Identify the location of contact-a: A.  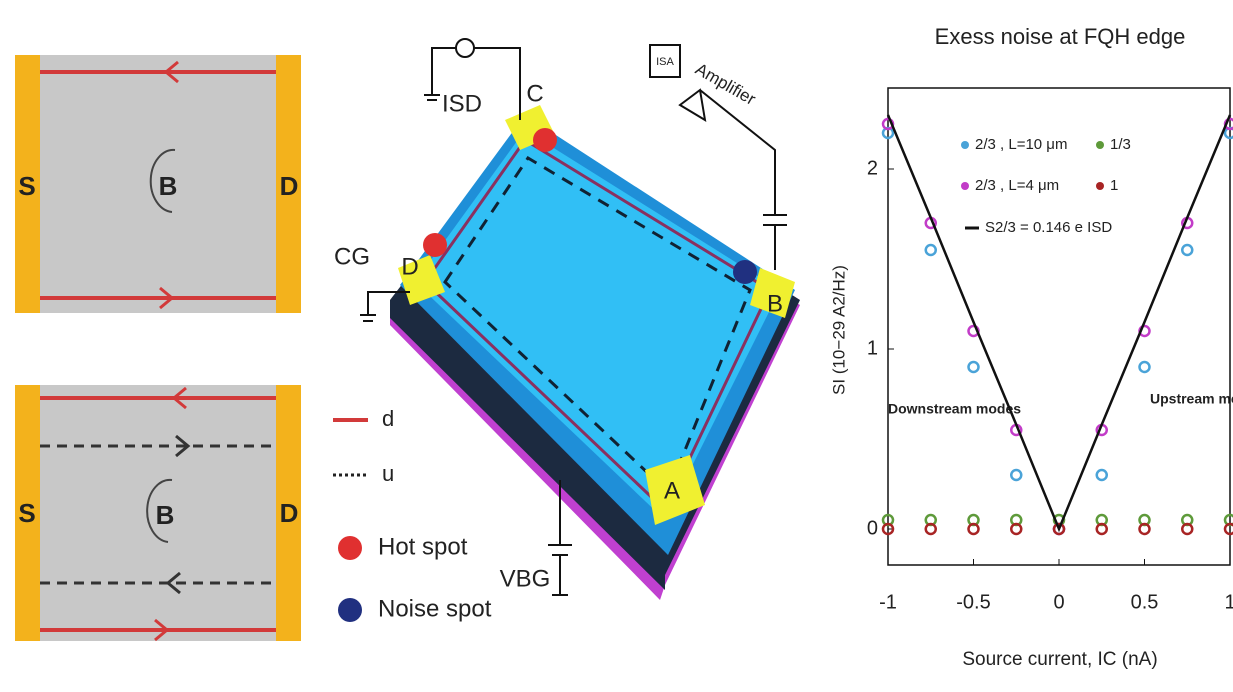
(672, 490).